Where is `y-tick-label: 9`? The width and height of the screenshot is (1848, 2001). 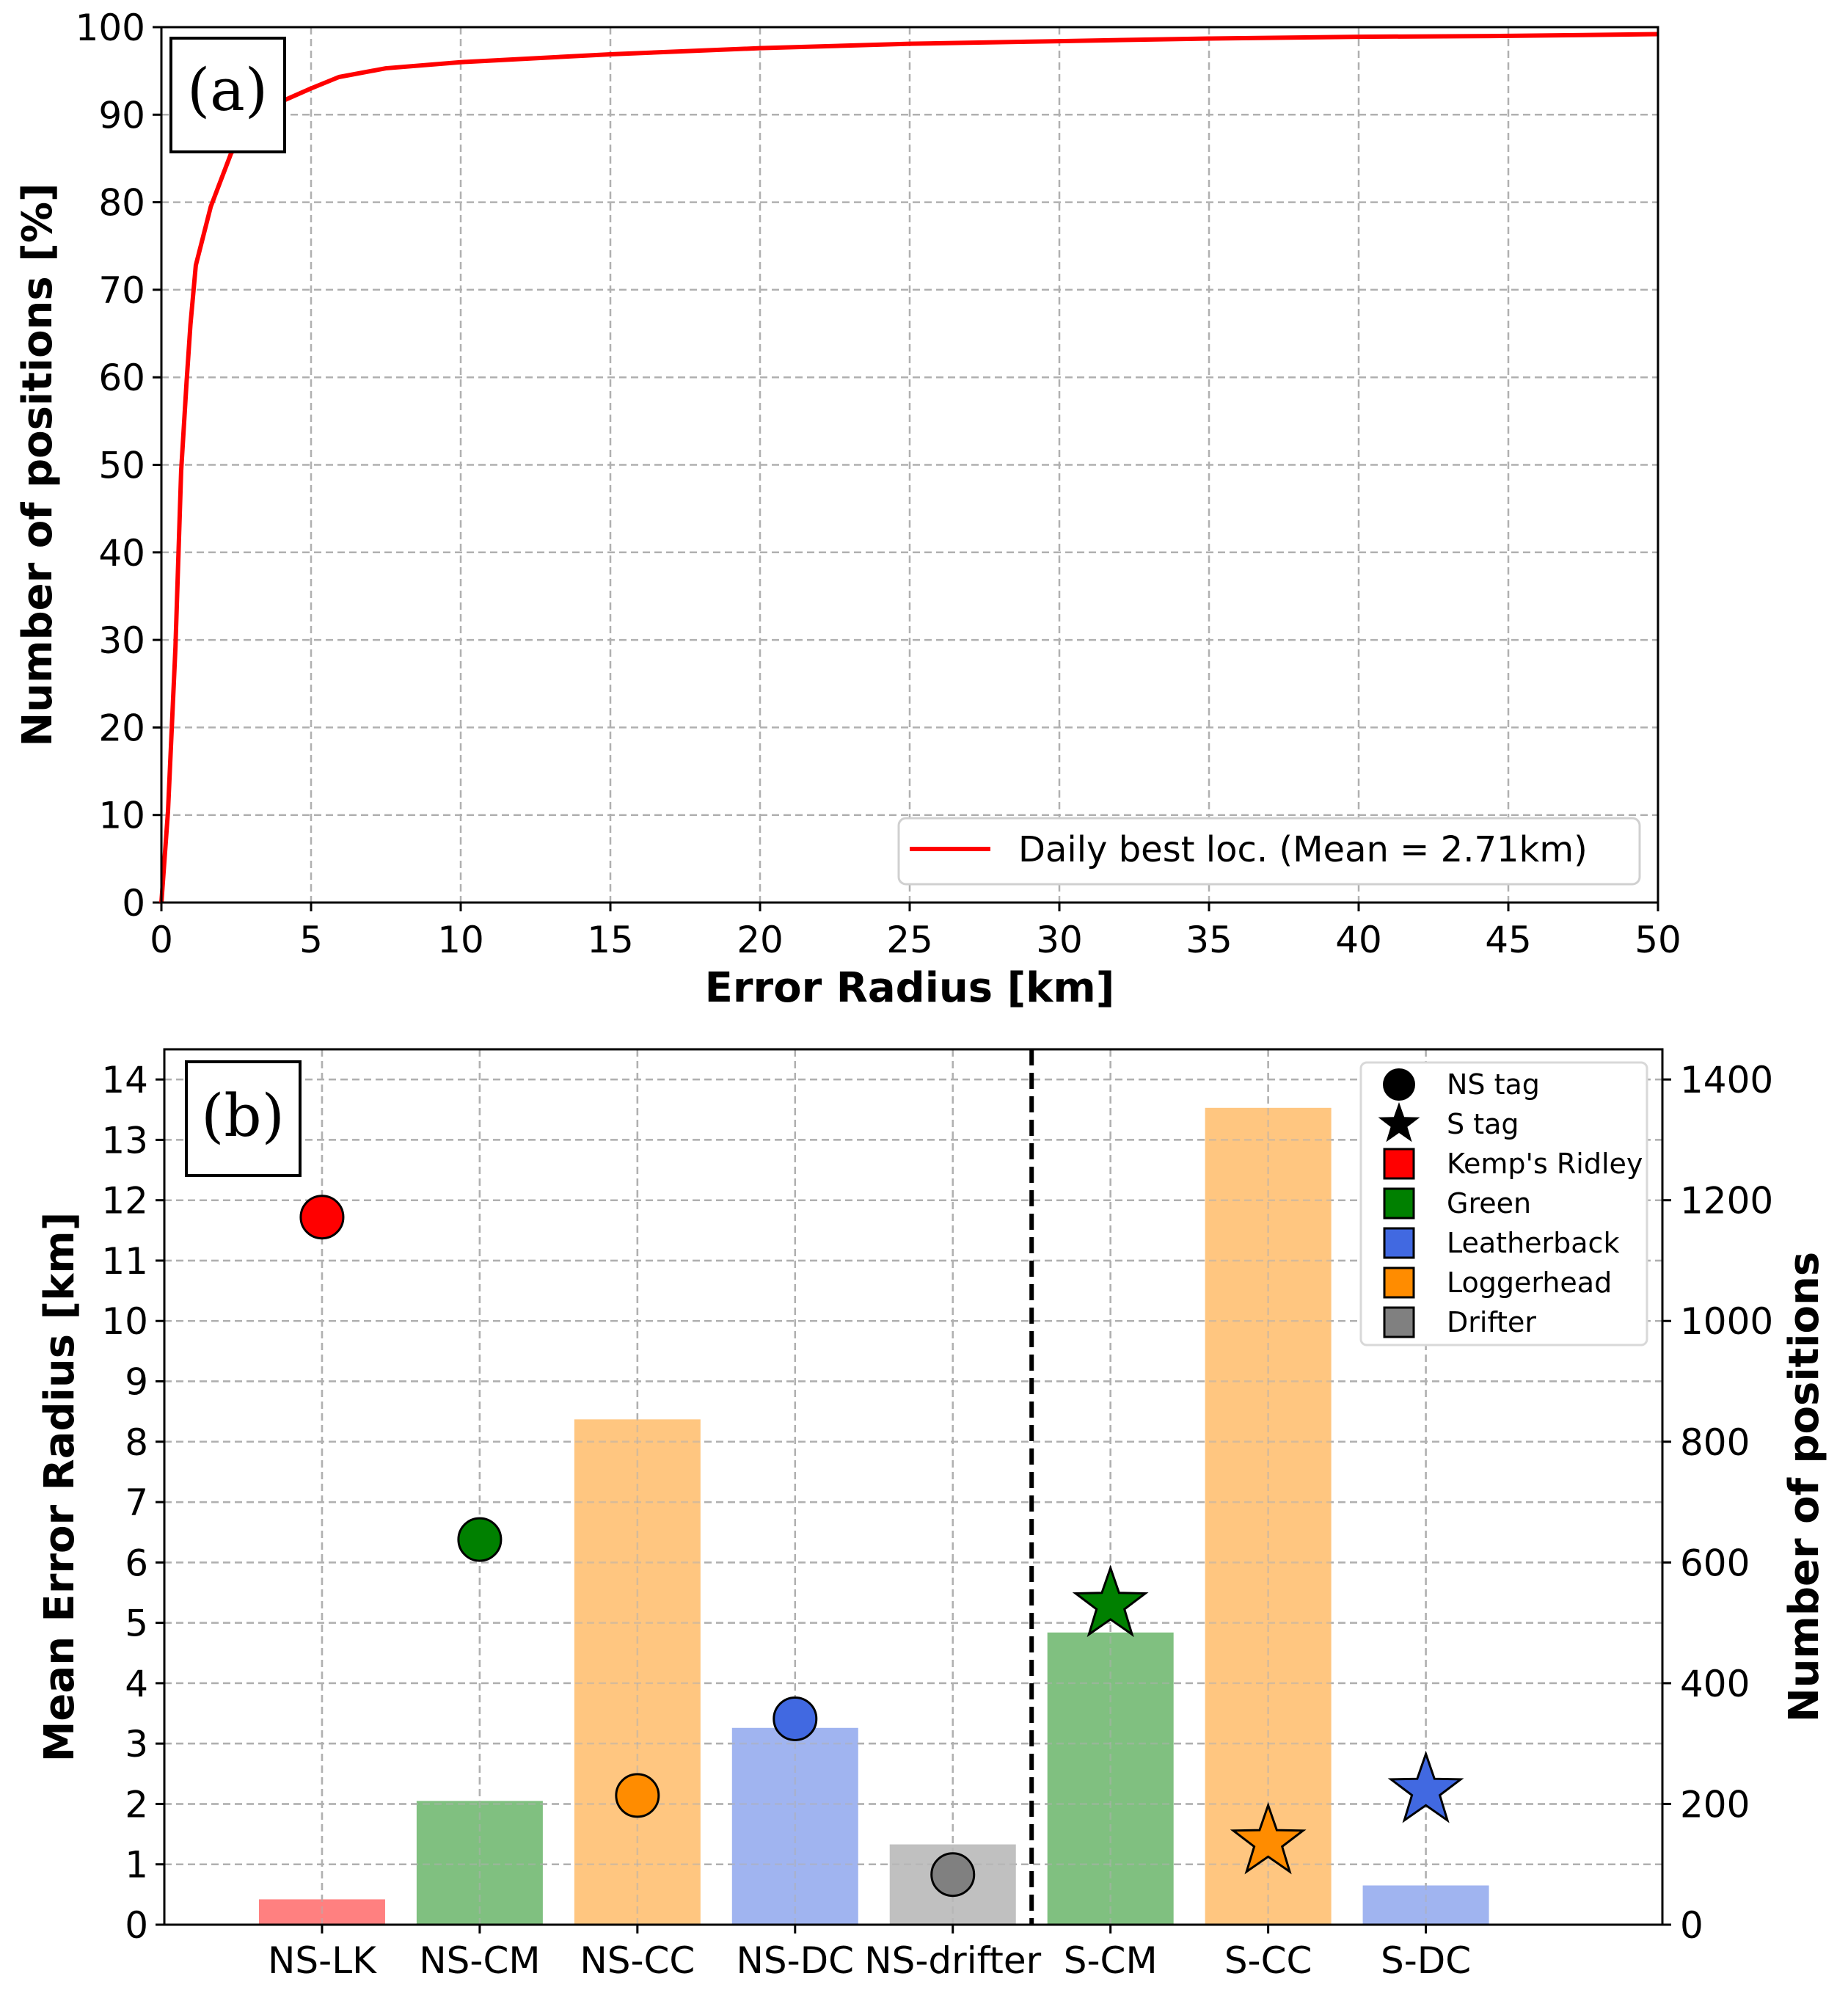 y-tick-label: 9 is located at coordinates (136, 1382).